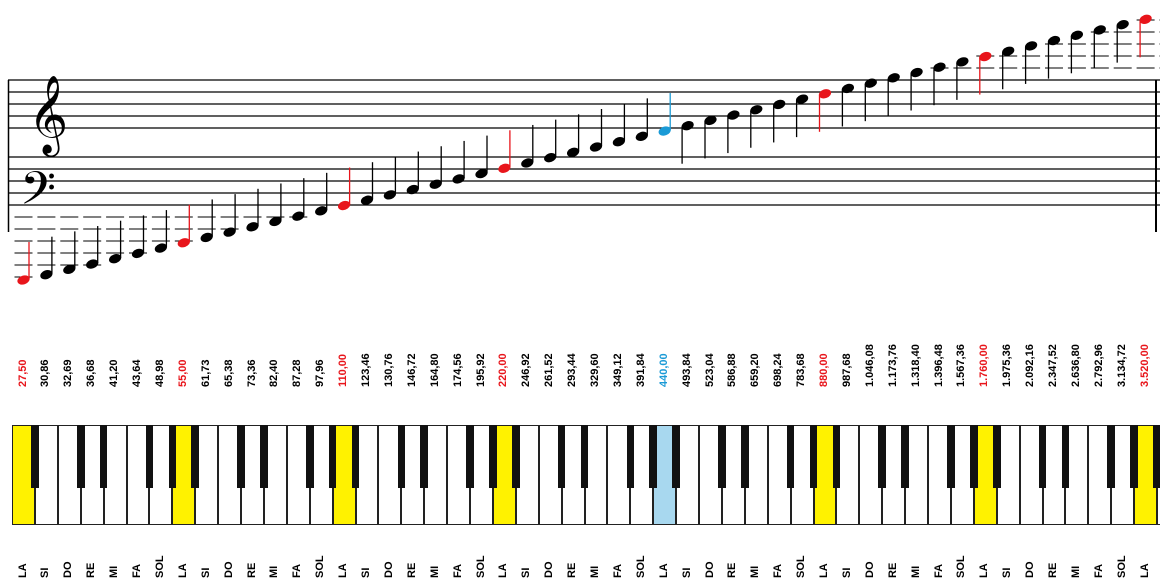 Image resolution: width=1160 pixels, height=580 pixels. I want to click on frequency-label: 1.046,08, so click(871, 350).